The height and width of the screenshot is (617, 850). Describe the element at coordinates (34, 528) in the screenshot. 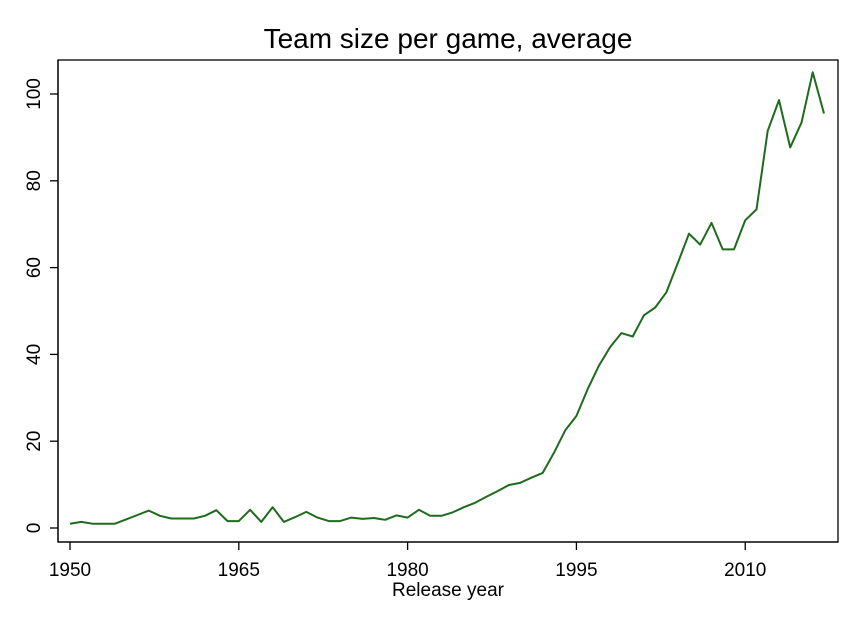

I see `y-tick-label: 0` at that location.